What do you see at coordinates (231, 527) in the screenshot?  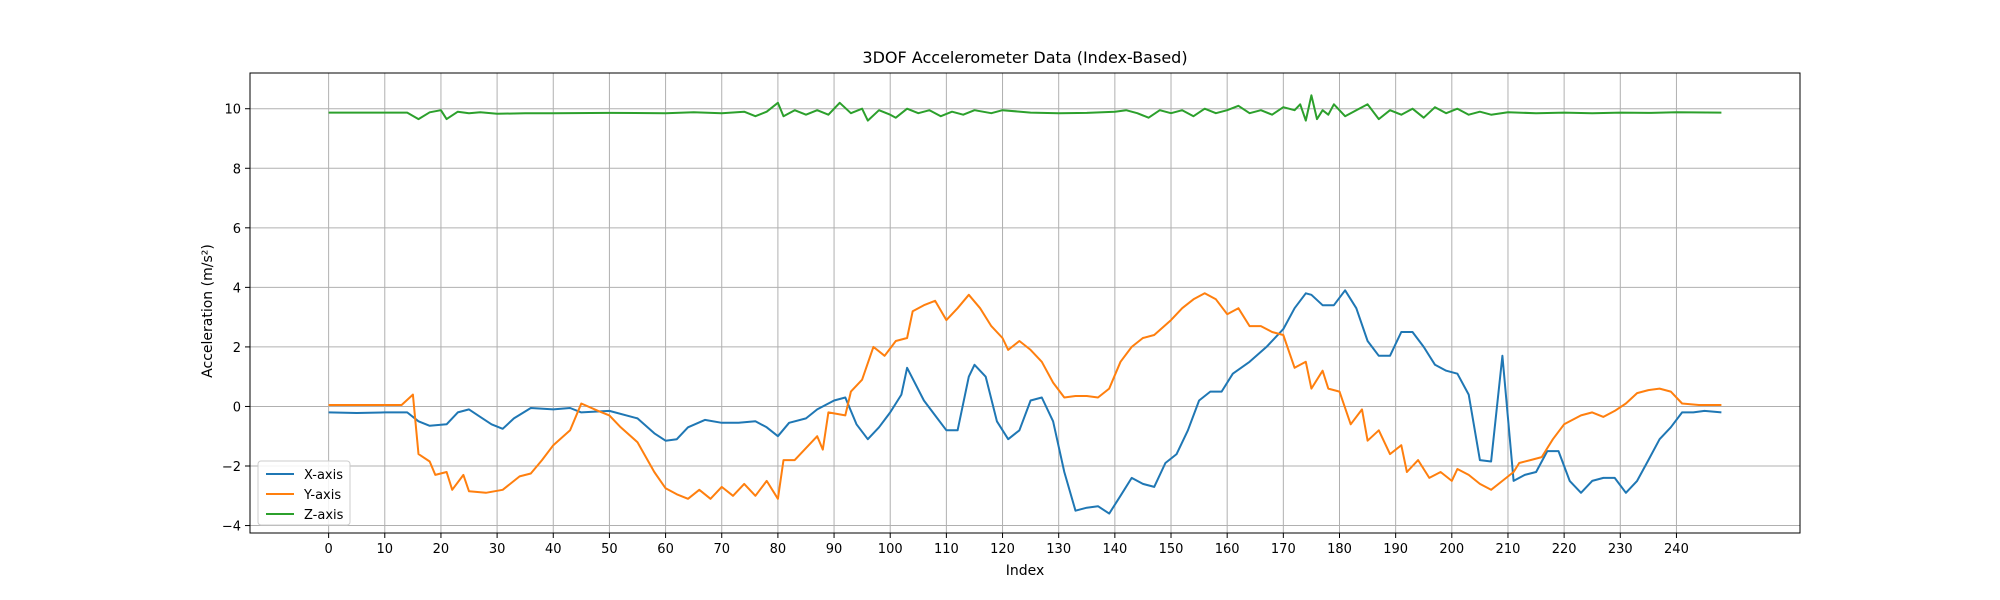 I see `y-tick-label: −4` at bounding box center [231, 527].